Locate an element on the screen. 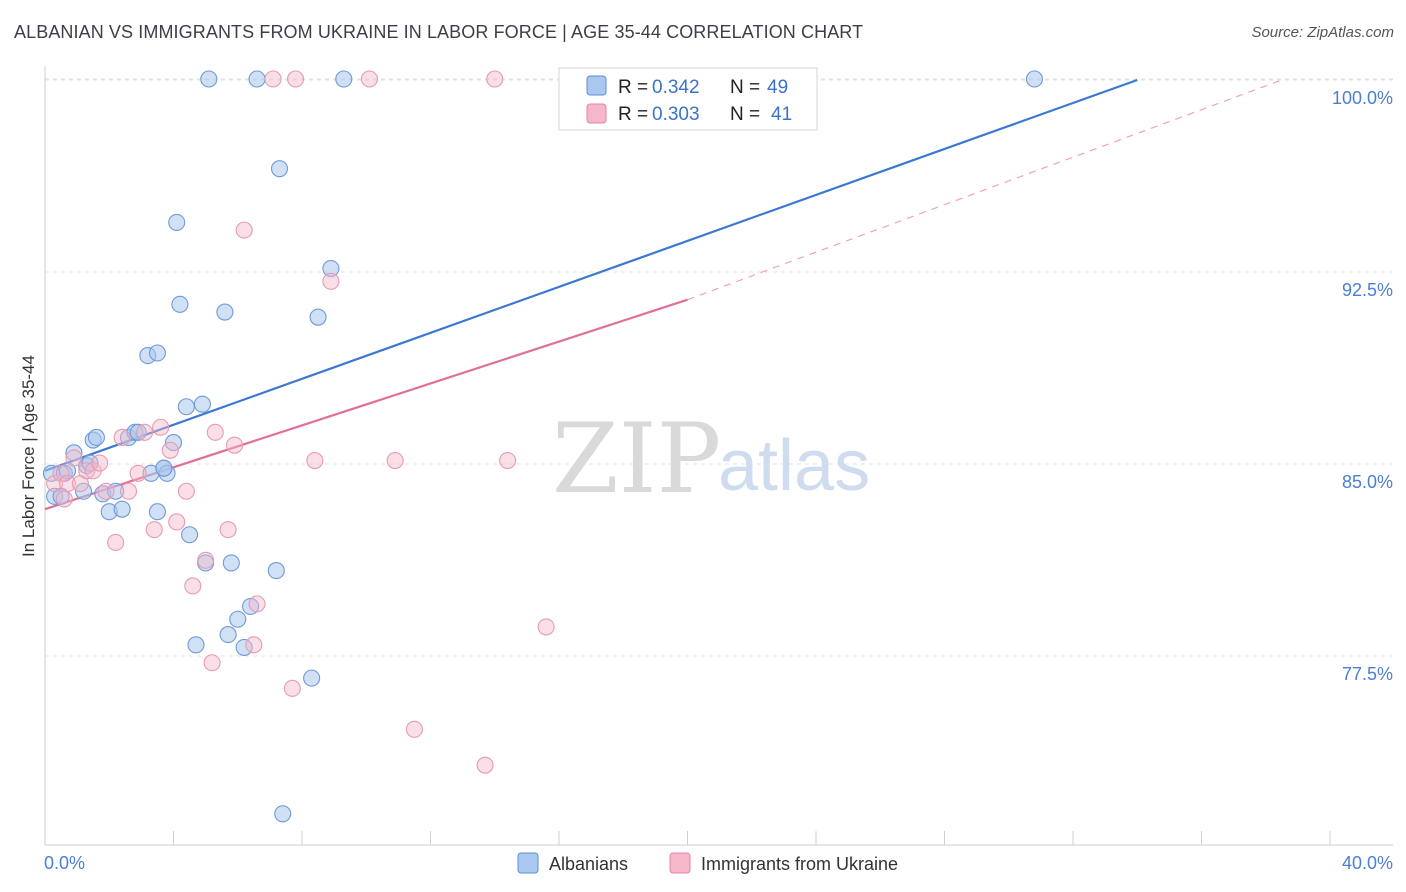 Image resolution: width=1406 pixels, height=892 pixels. y-tick-label: 92.5% is located at coordinates (1367, 290).